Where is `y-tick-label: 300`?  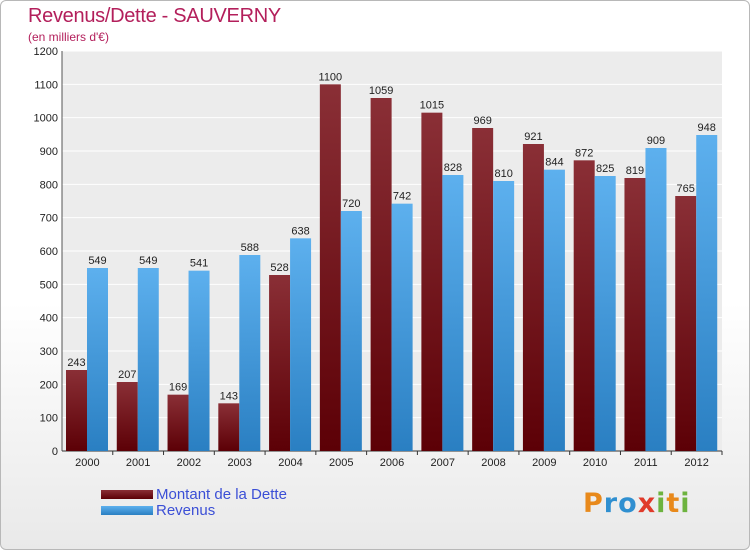
y-tick-label: 300 is located at coordinates (49, 352).